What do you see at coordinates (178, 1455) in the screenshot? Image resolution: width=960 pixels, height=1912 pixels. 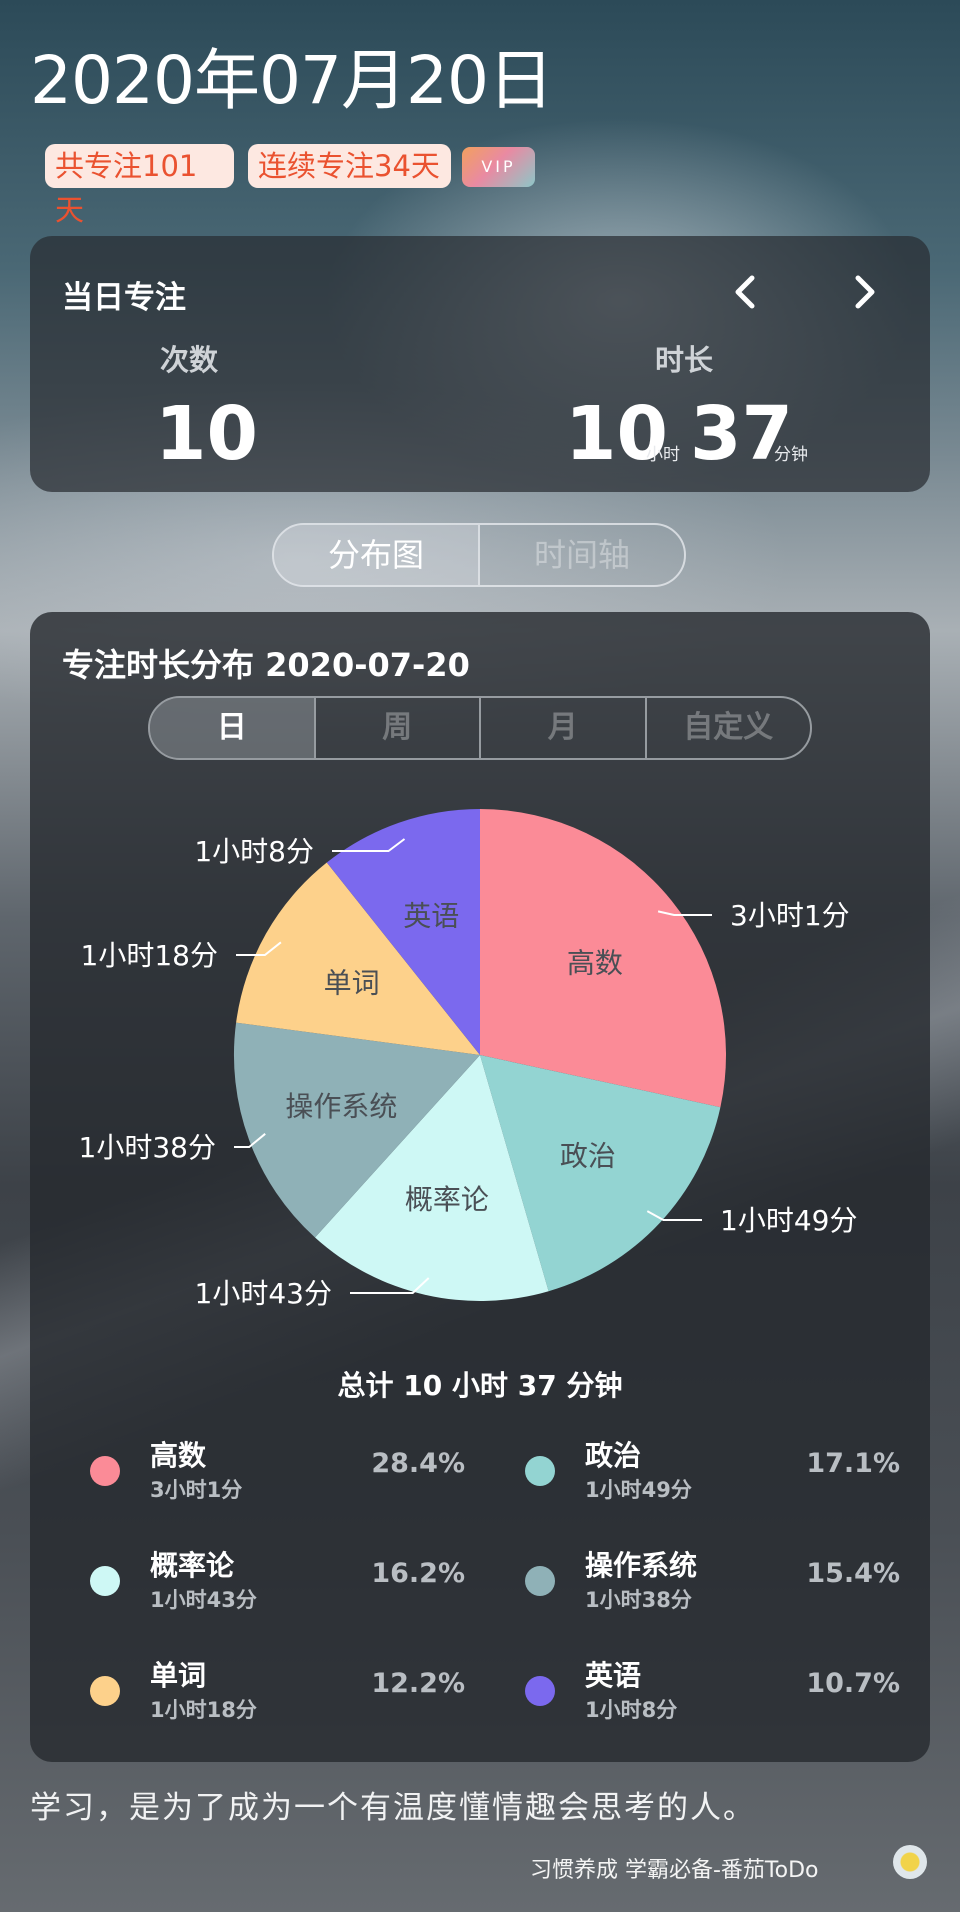 I see `legend-name: 高数` at bounding box center [178, 1455].